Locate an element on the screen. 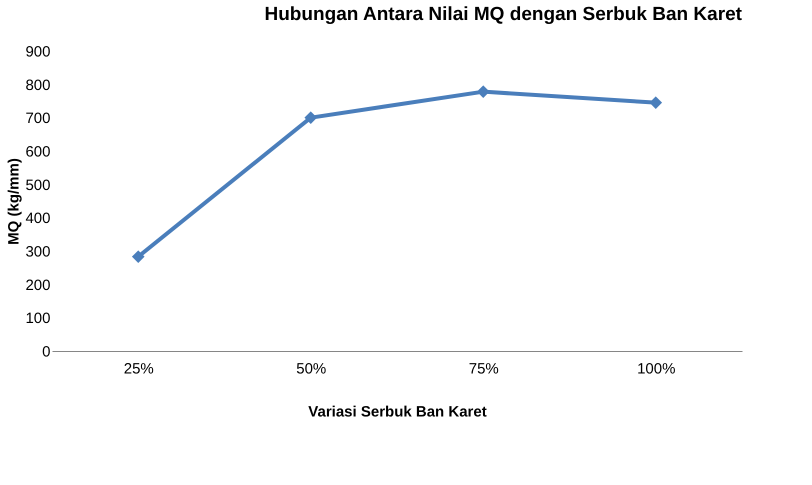 The height and width of the screenshot is (485, 812). x-tick-label: 75% is located at coordinates (483, 369).